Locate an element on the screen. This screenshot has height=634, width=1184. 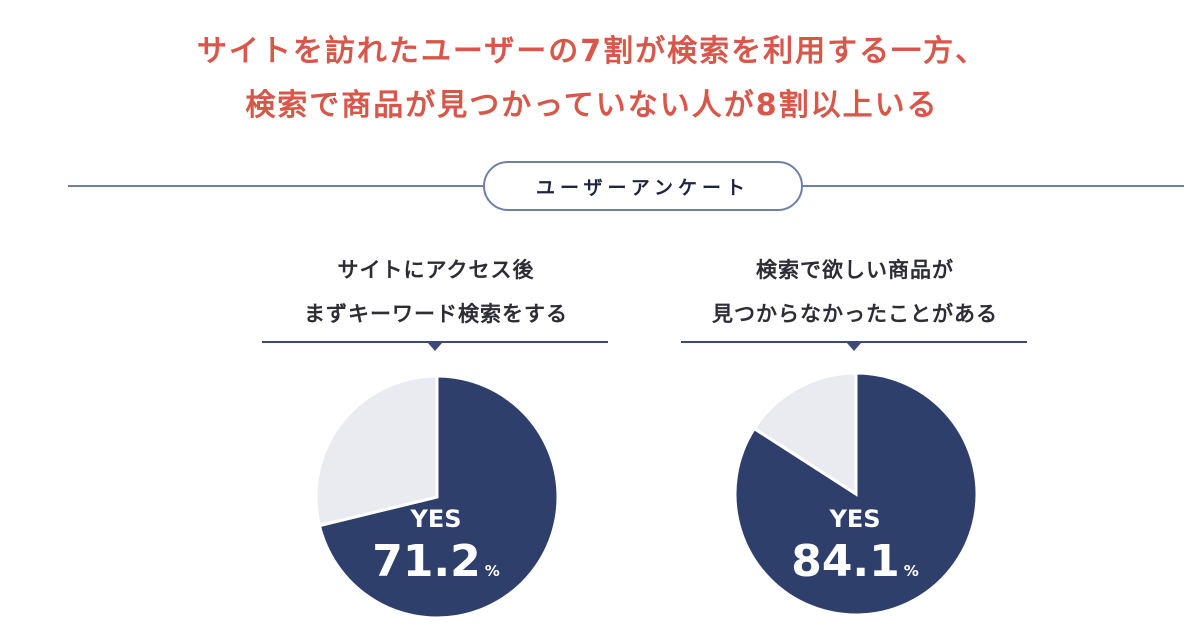
chart-2-title-line-2: 見つからなかったことがある is located at coordinates (855, 314).